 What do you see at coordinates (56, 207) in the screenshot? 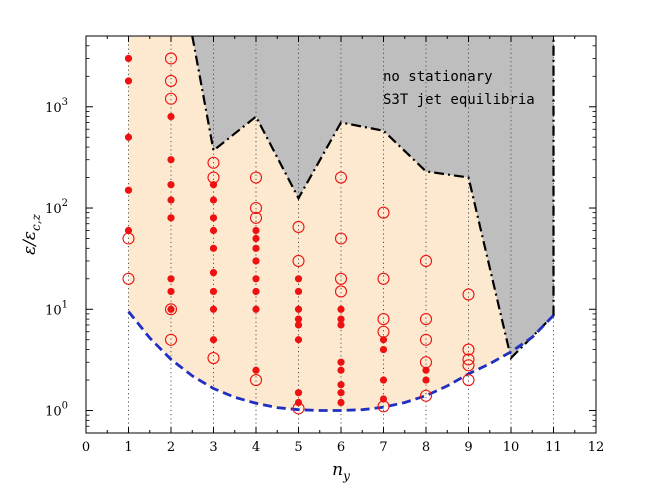
I see `y-tick-label: 10²` at bounding box center [56, 207].